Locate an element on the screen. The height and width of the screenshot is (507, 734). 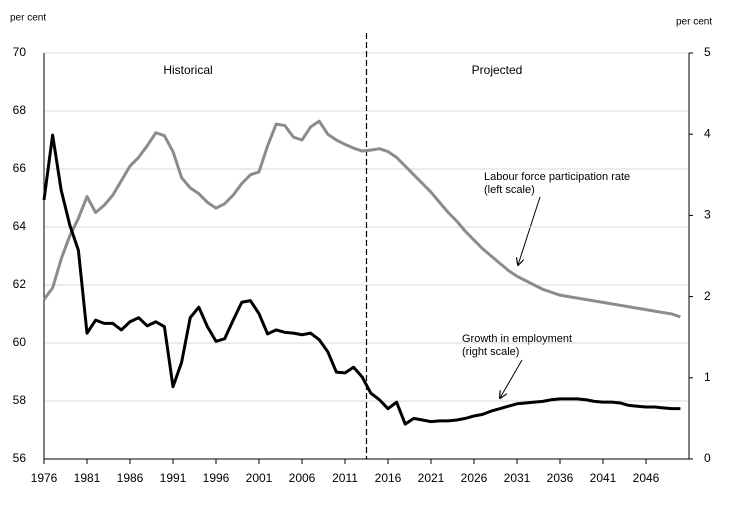
y2-tick-label: 0 is located at coordinates (707, 458).